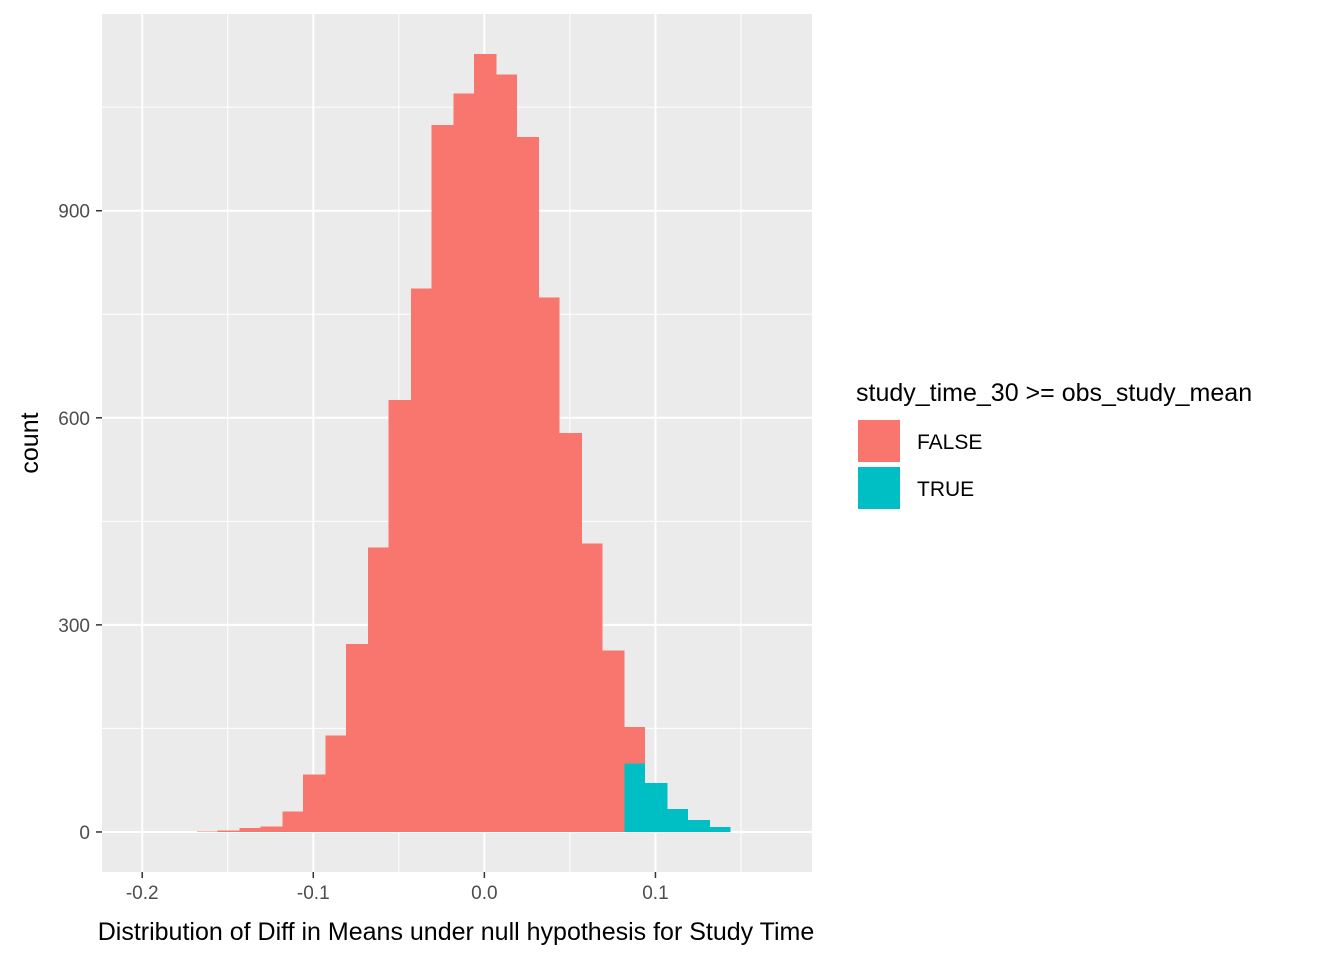 Image resolution: width=1344 pixels, height=965 pixels. What do you see at coordinates (84, 833) in the screenshot?
I see `y-tick-label: 0` at bounding box center [84, 833].